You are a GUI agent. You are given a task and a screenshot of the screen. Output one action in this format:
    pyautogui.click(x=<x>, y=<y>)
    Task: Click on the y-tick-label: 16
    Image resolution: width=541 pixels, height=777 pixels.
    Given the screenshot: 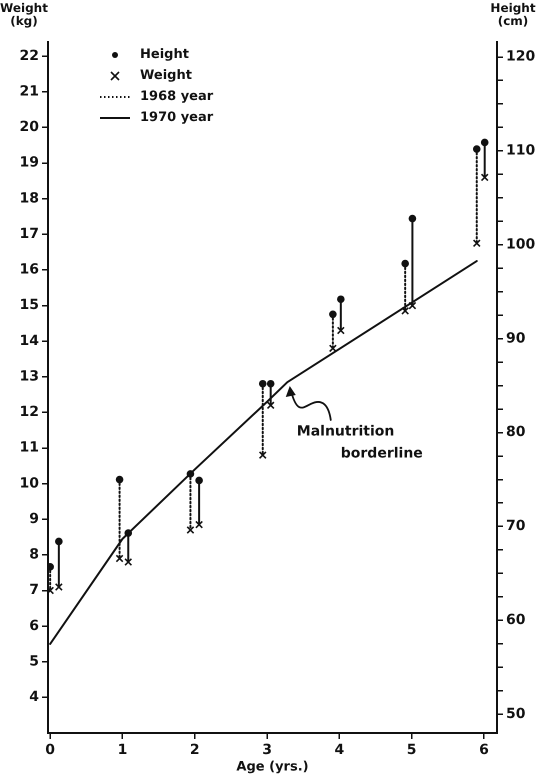 What is the action you would take?
    pyautogui.click(x=29, y=270)
    